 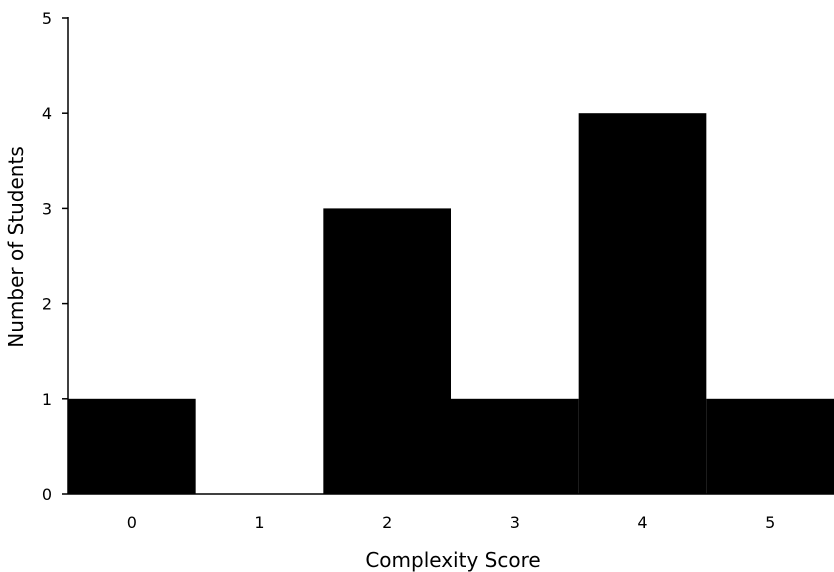 I want to click on y-tick-label: 0, so click(x=47, y=494).